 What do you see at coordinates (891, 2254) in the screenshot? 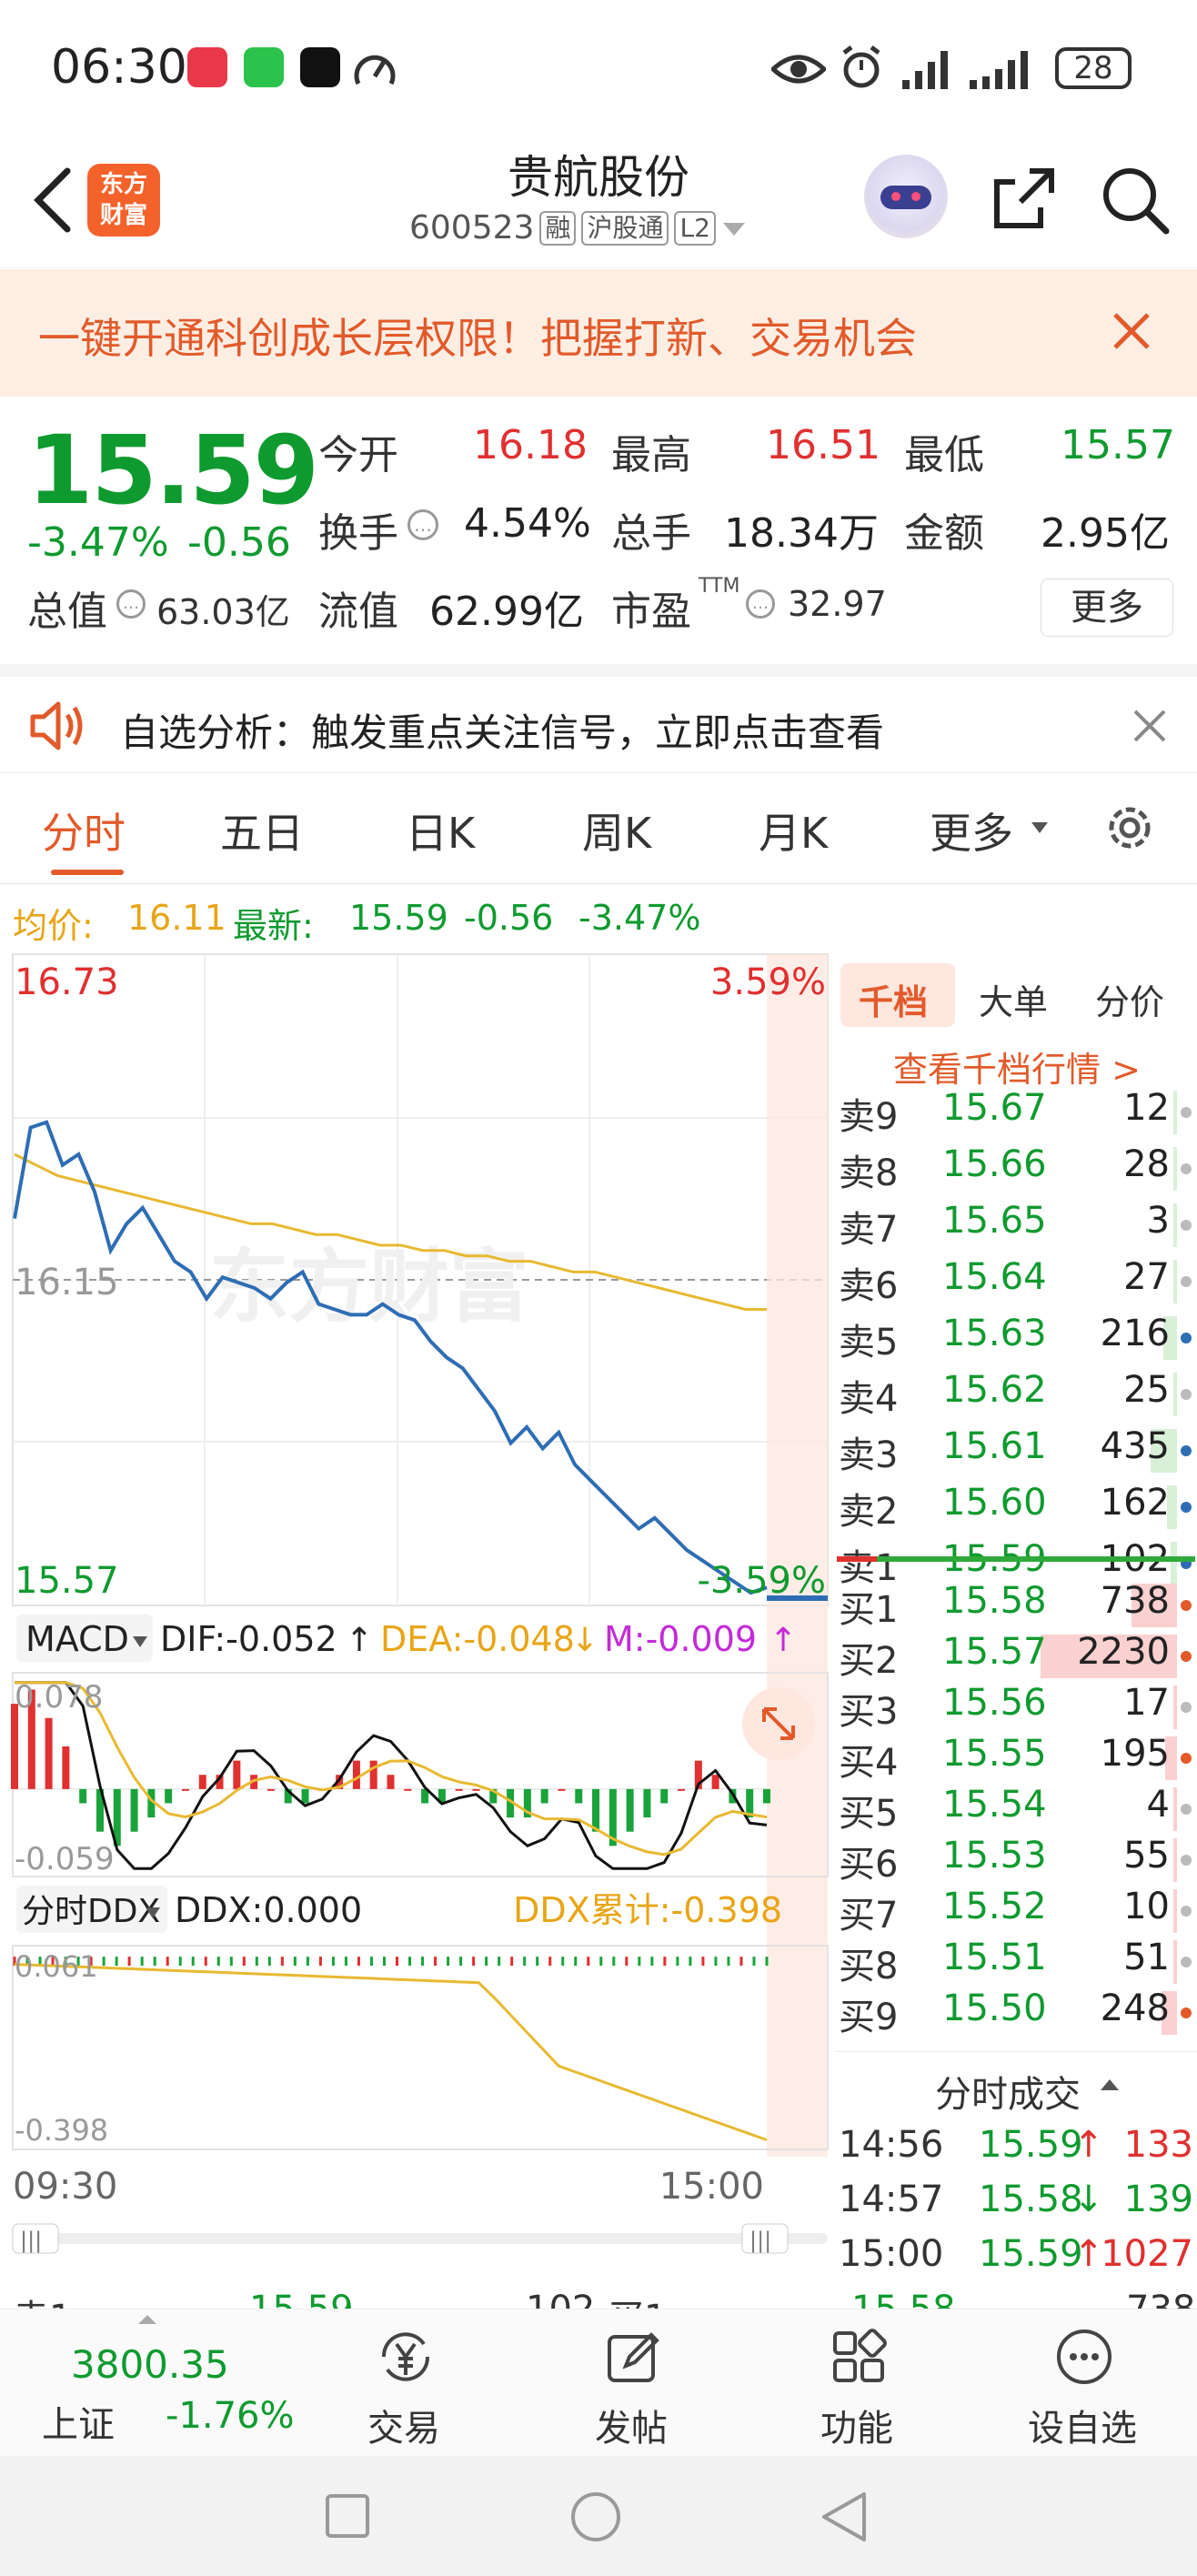
I see `tick-time: 15:00` at bounding box center [891, 2254].